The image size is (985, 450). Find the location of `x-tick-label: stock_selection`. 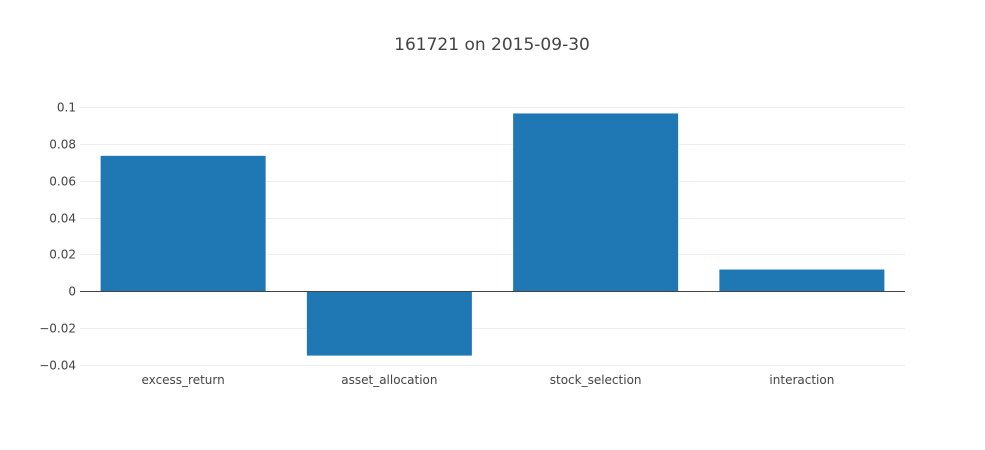

x-tick-label: stock_selection is located at coordinates (596, 380).